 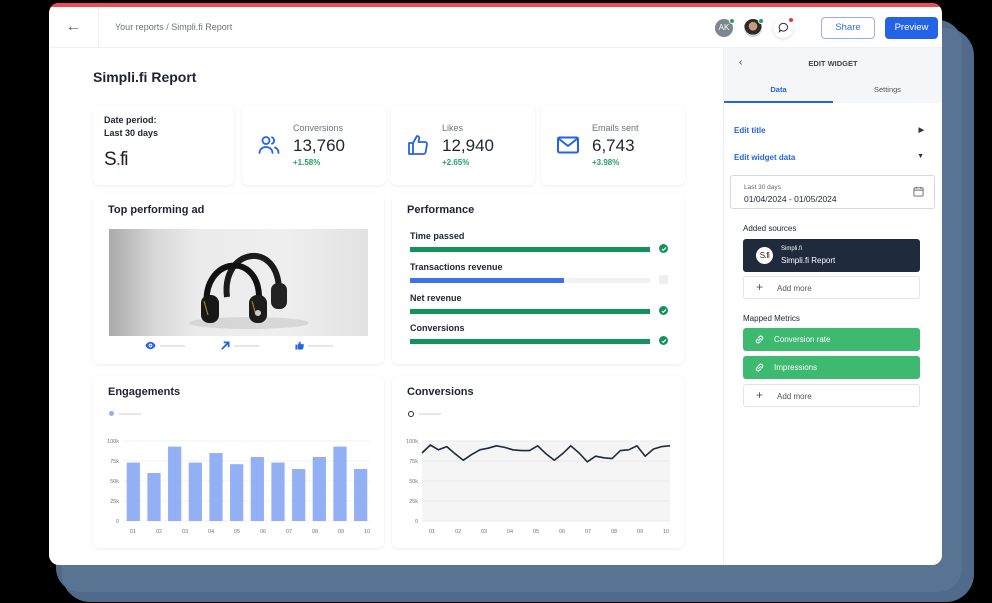 I want to click on svg-text: 05, so click(x=536, y=532).